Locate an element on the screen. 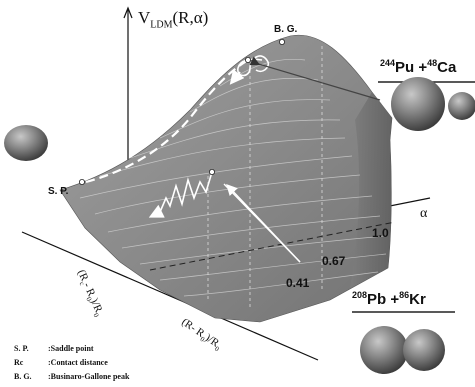 The width and height of the screenshot is (475, 387). bg-point-marker is located at coordinates (281, 42).